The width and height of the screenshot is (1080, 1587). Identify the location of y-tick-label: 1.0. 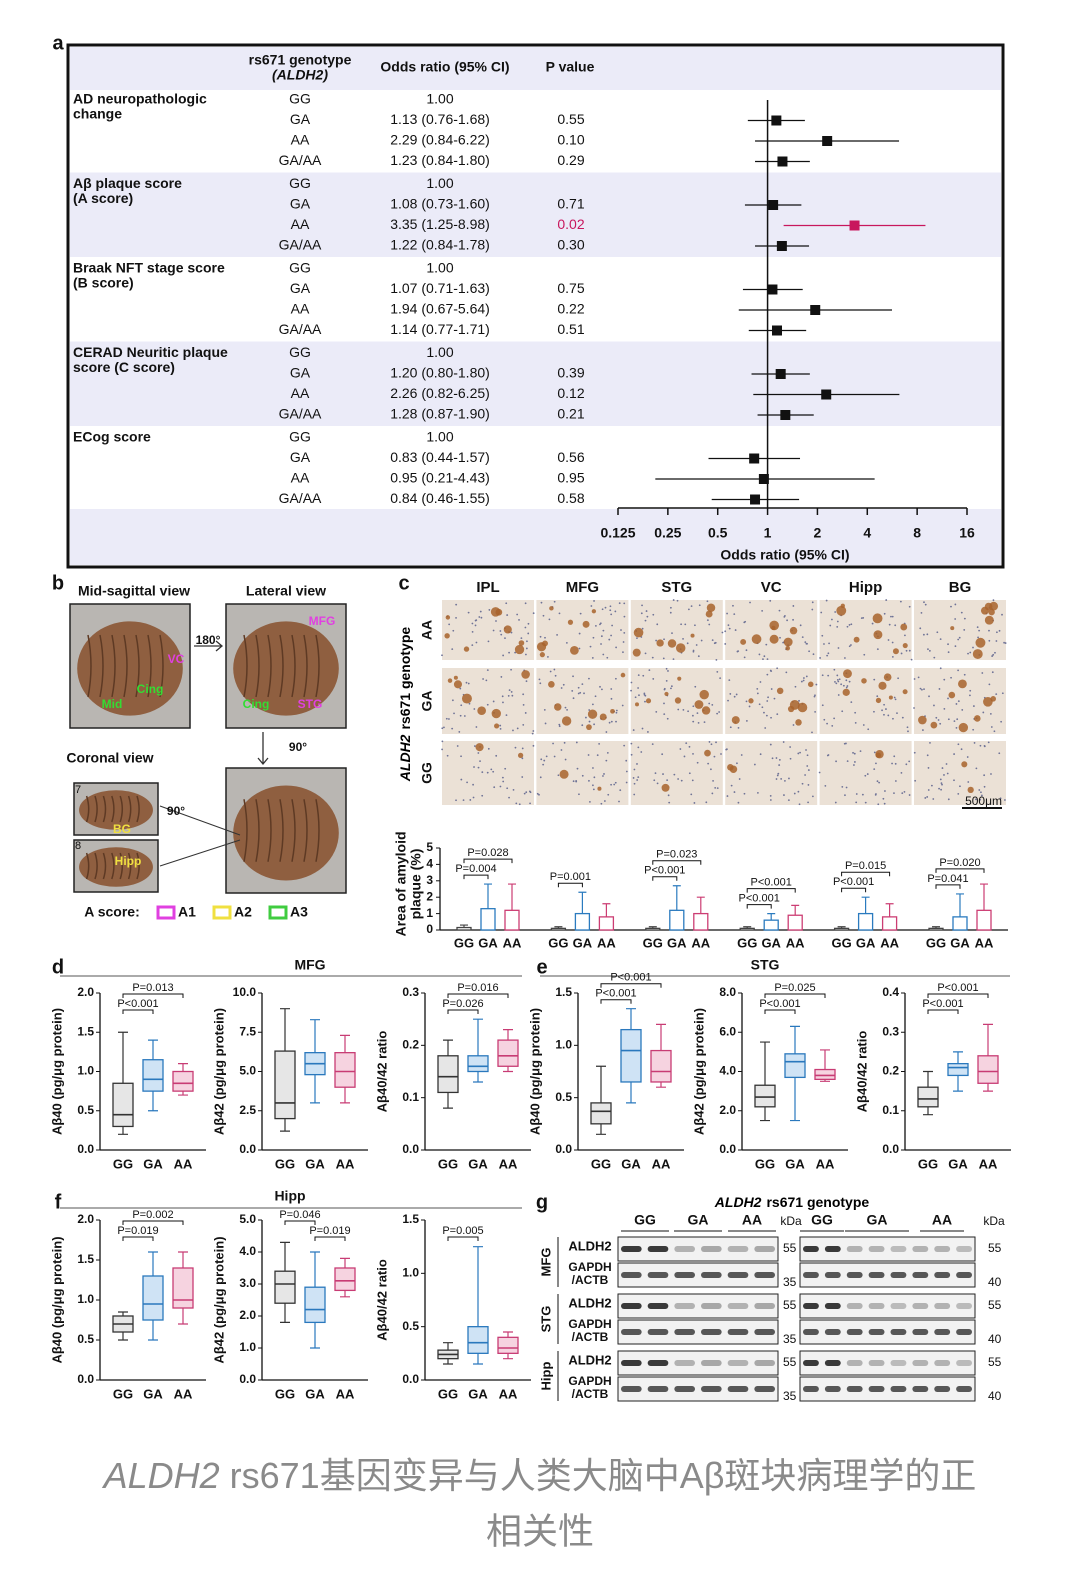
(247, 1347).